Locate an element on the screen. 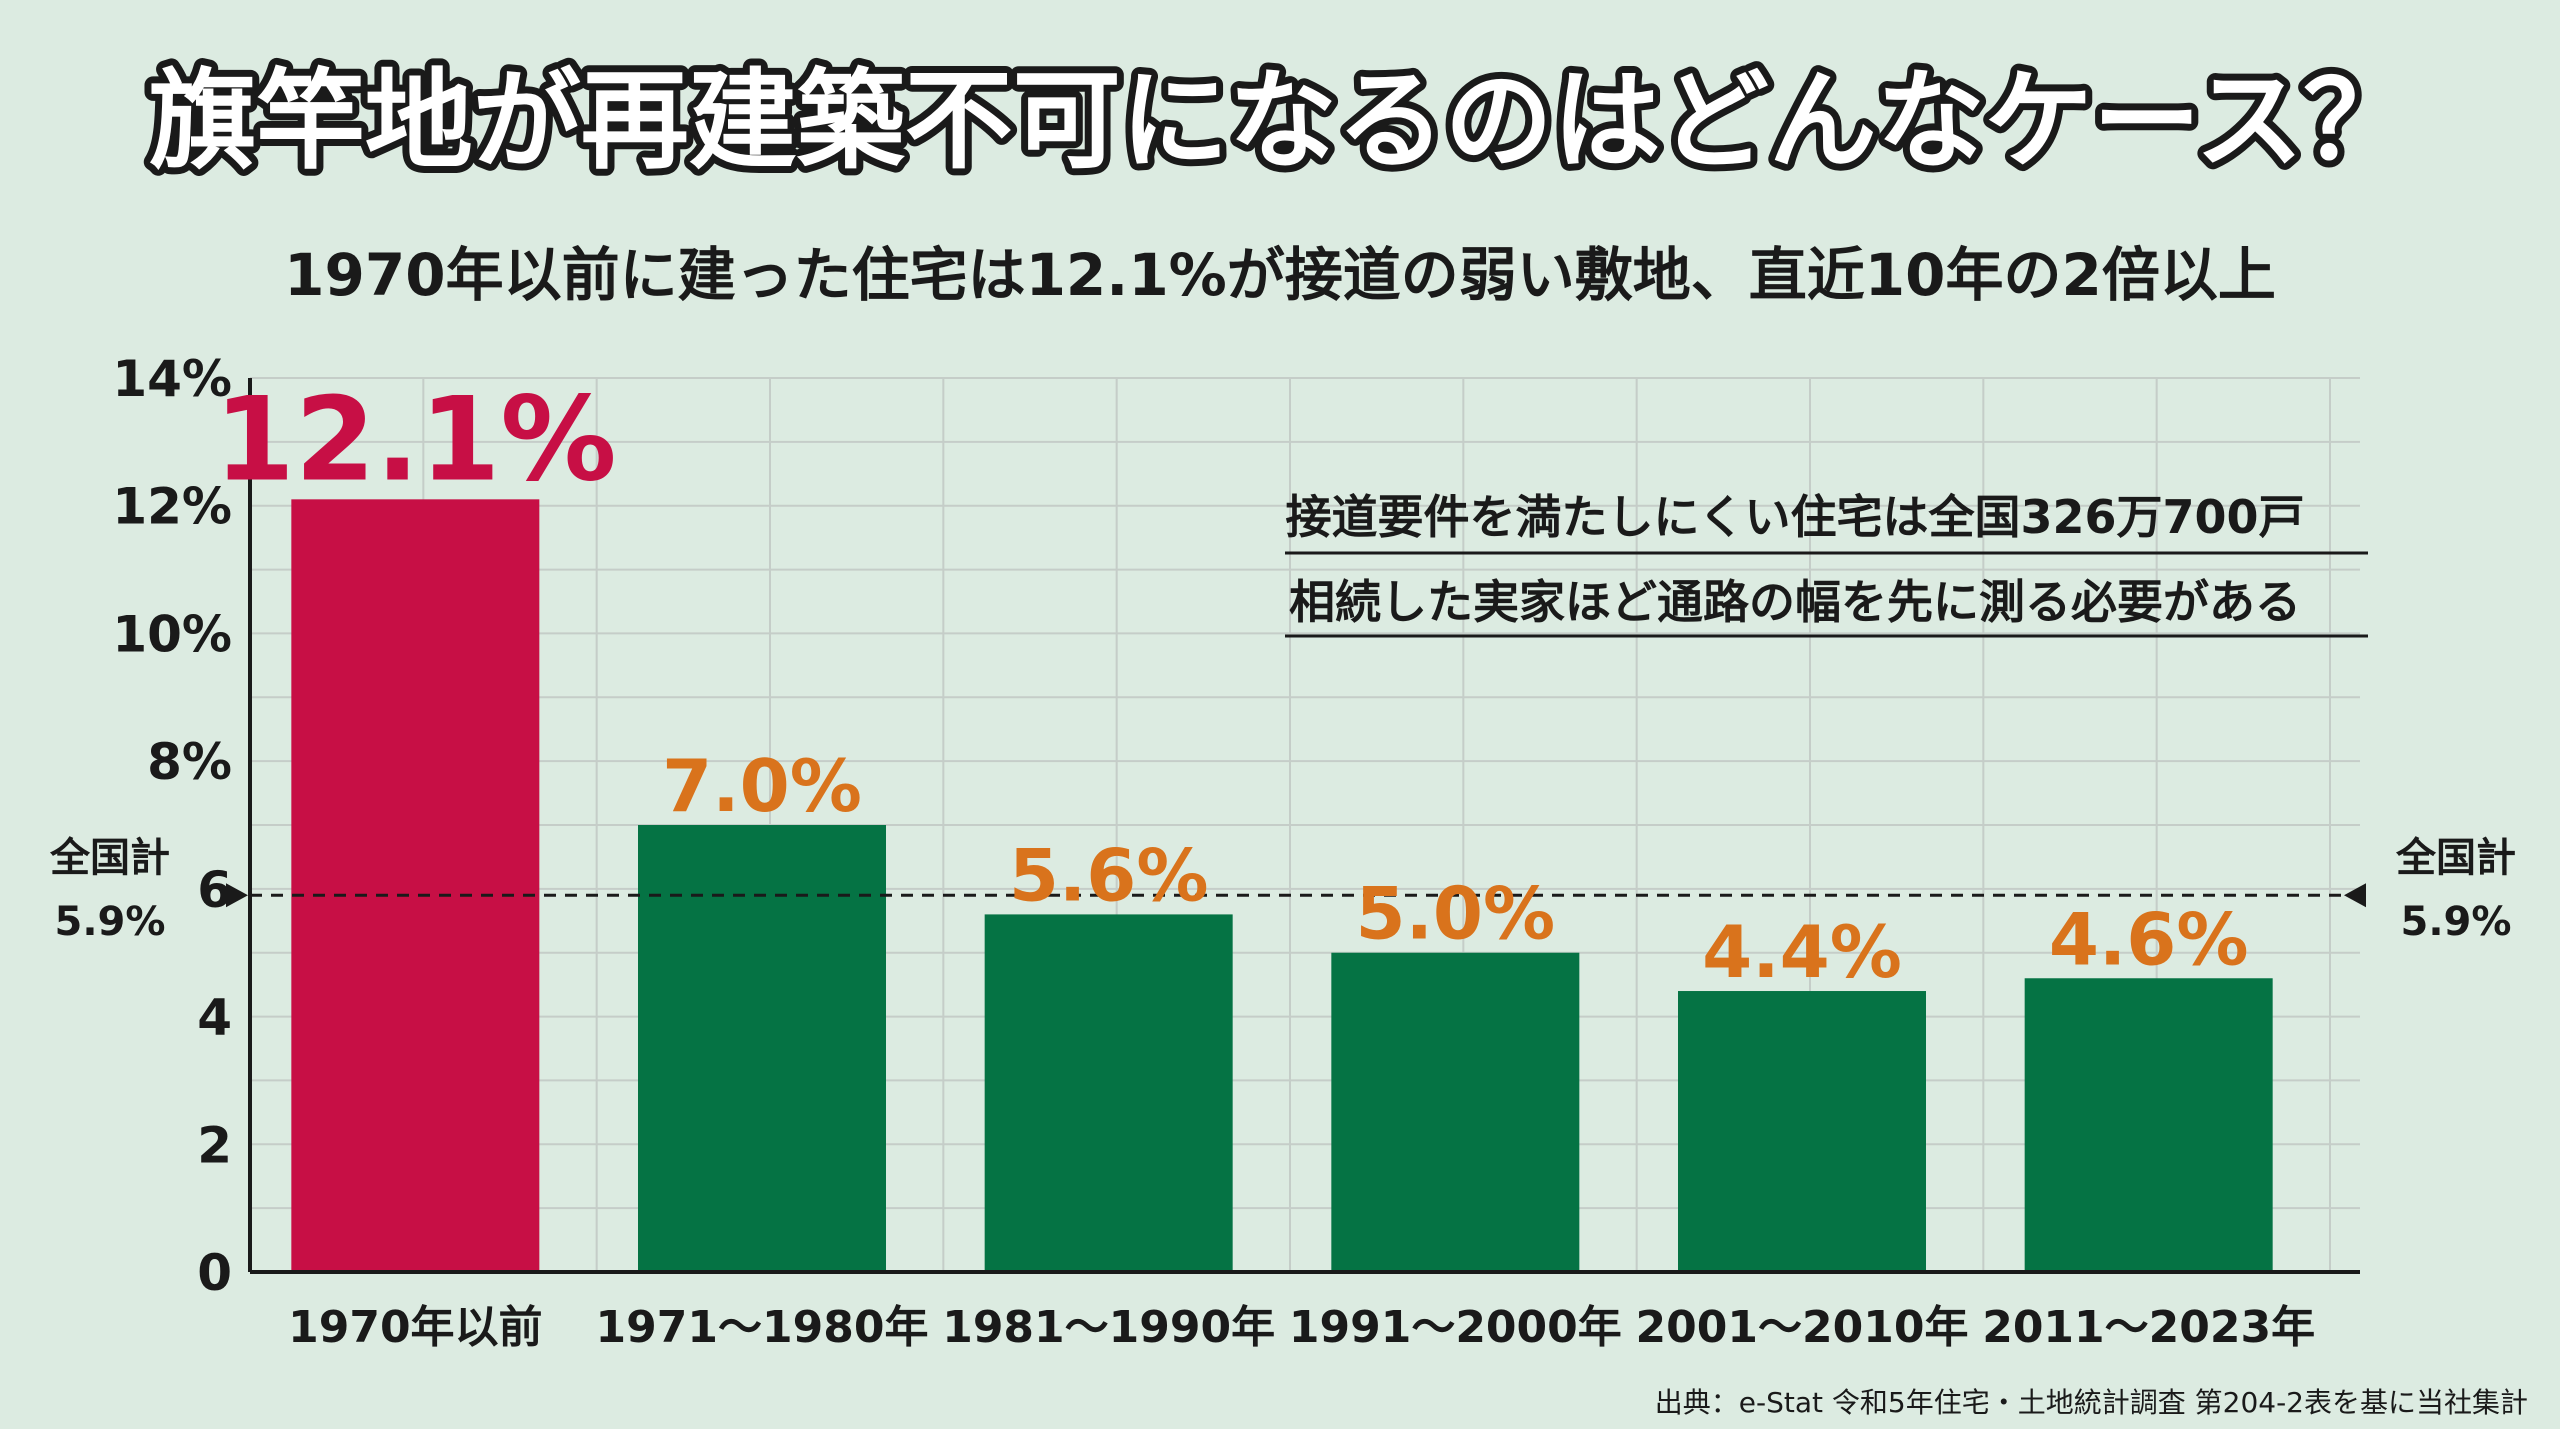 The image size is (2560, 1429). chart-title: 旗竿地が再建築不可になるのはどんなケース？ is located at coordinates (1280, 121).